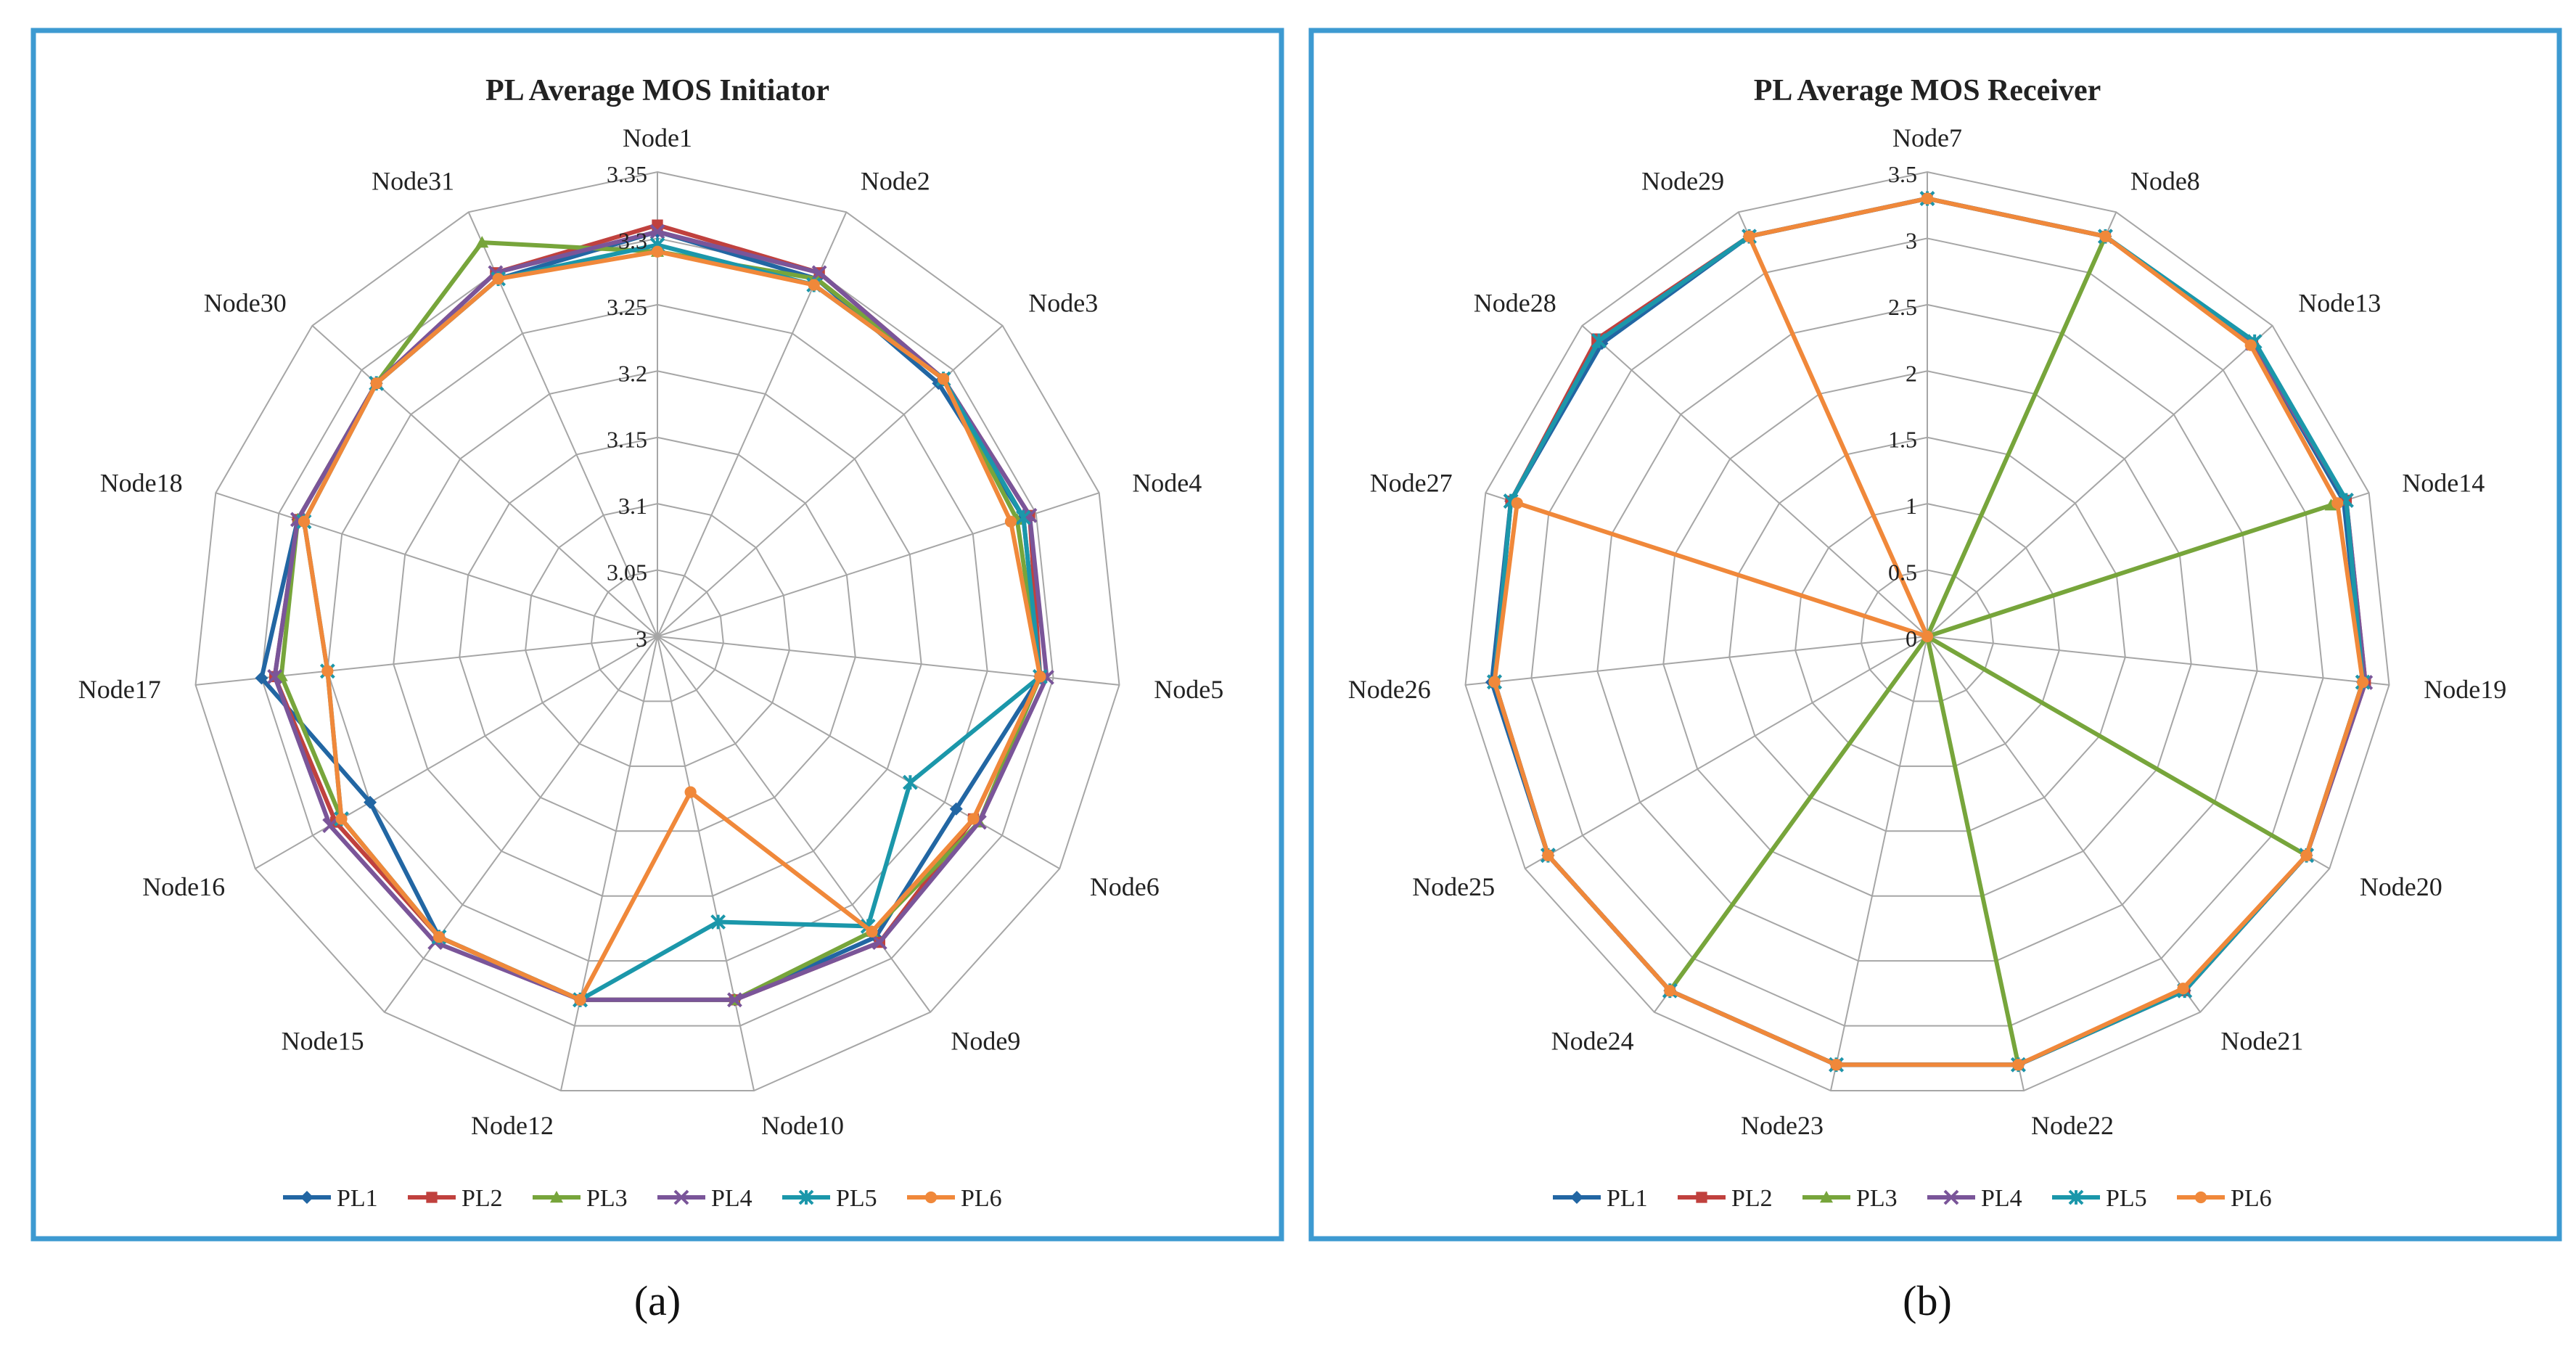 Image resolution: width=2576 pixels, height=1357 pixels. Describe the element at coordinates (1592, 1041) in the screenshot. I see `category-label: Node24` at that location.